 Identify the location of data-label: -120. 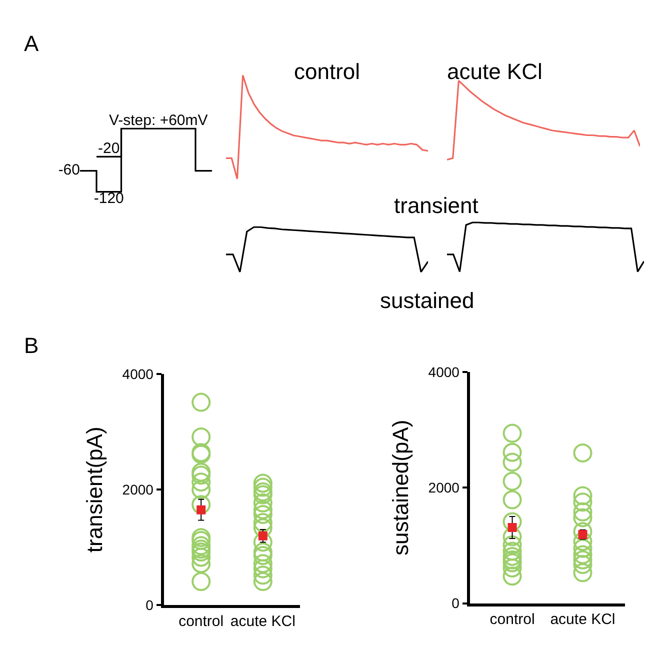
(109, 199).